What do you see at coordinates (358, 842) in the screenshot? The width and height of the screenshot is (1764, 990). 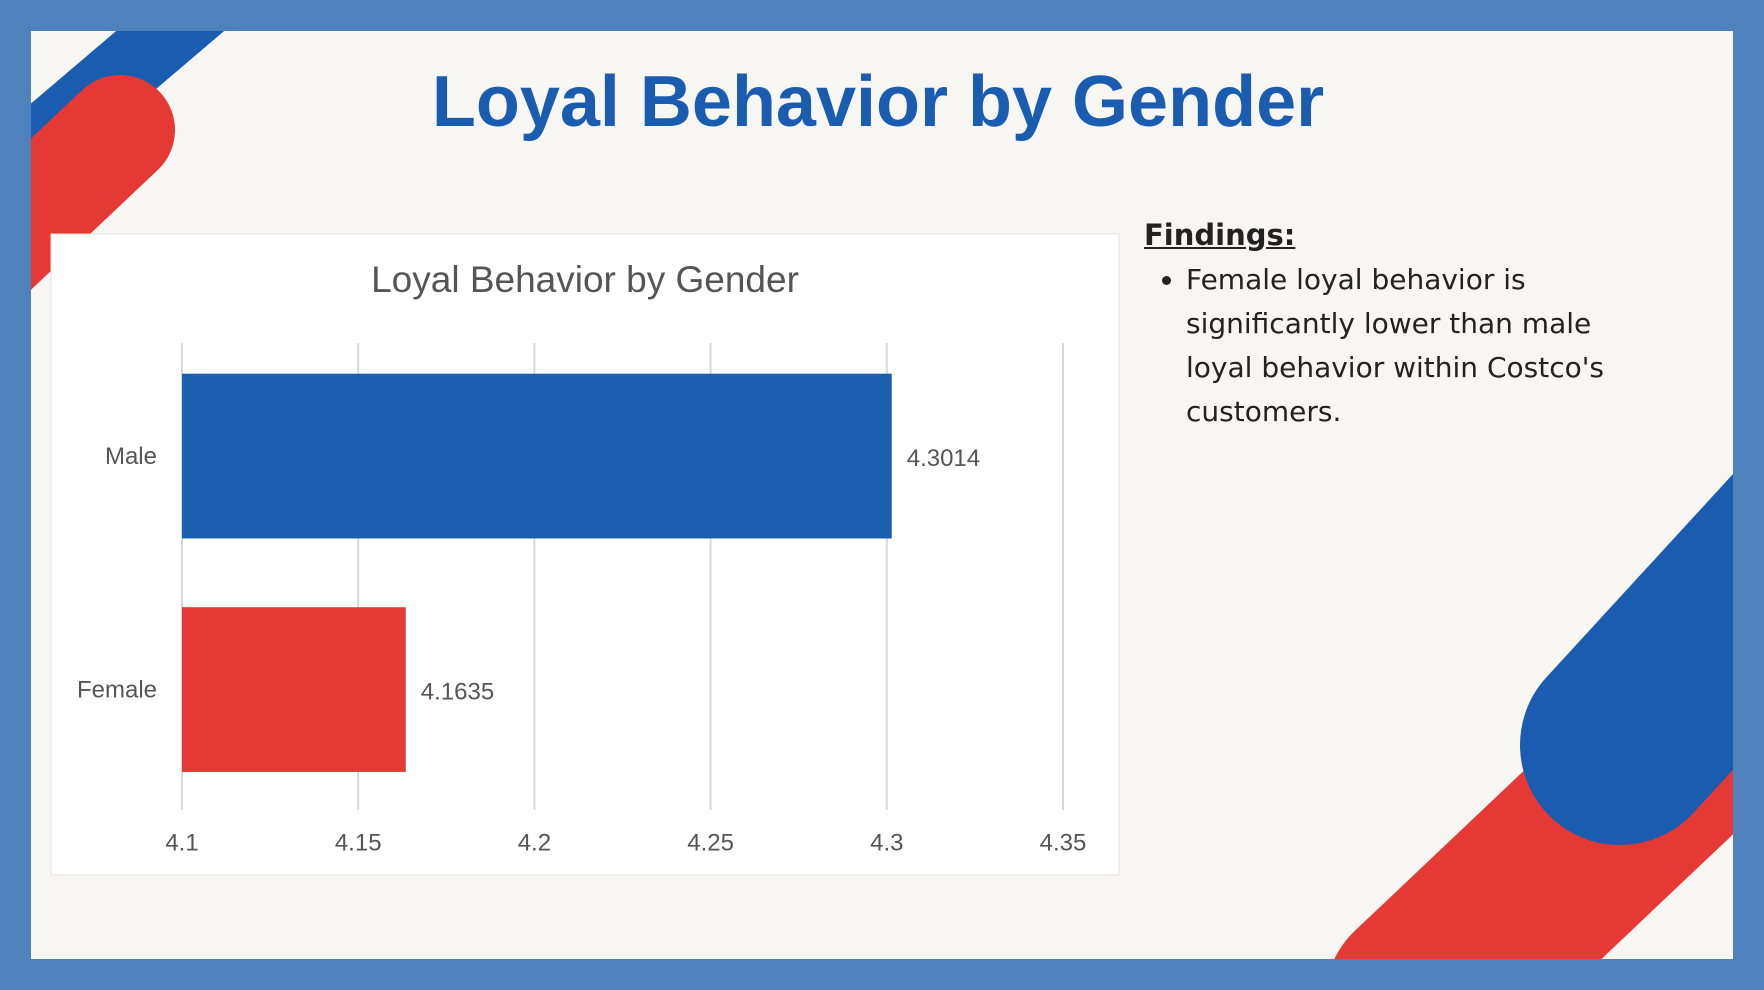 I see `x-tick-label: 4.15` at bounding box center [358, 842].